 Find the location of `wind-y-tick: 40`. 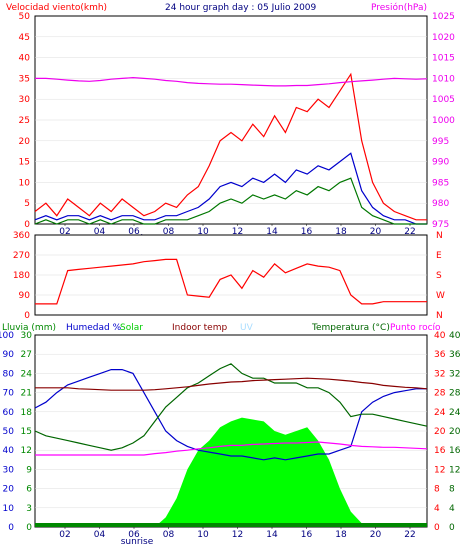

wind-y-tick: 40 is located at coordinates (25, 59).